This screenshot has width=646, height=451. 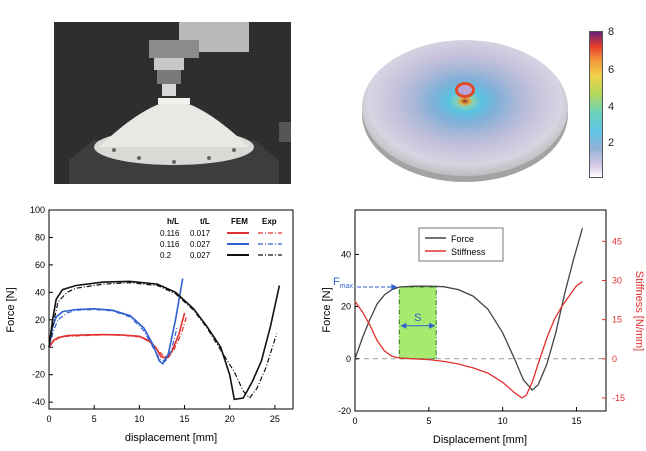 What do you see at coordinates (48, 419) in the screenshot?
I see `chart1-xtick-label: 0` at bounding box center [48, 419].